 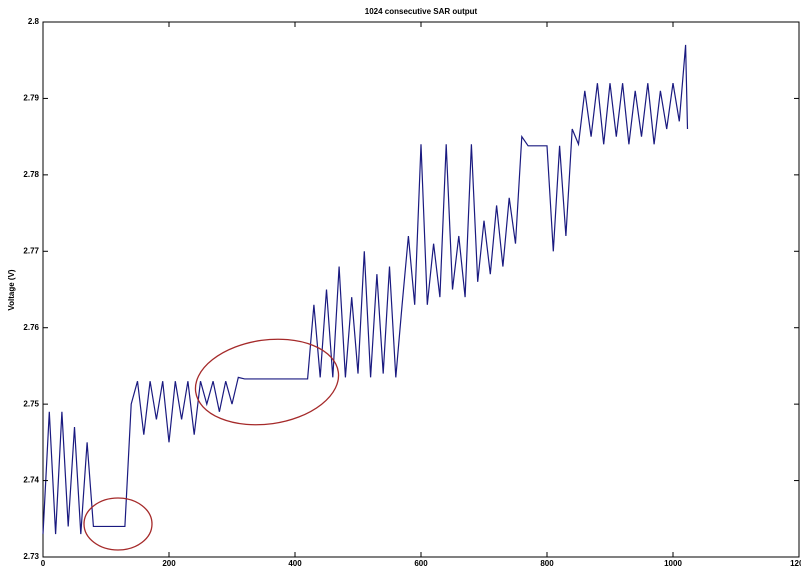 I want to click on x-tick-label: 600, so click(x=421, y=563).